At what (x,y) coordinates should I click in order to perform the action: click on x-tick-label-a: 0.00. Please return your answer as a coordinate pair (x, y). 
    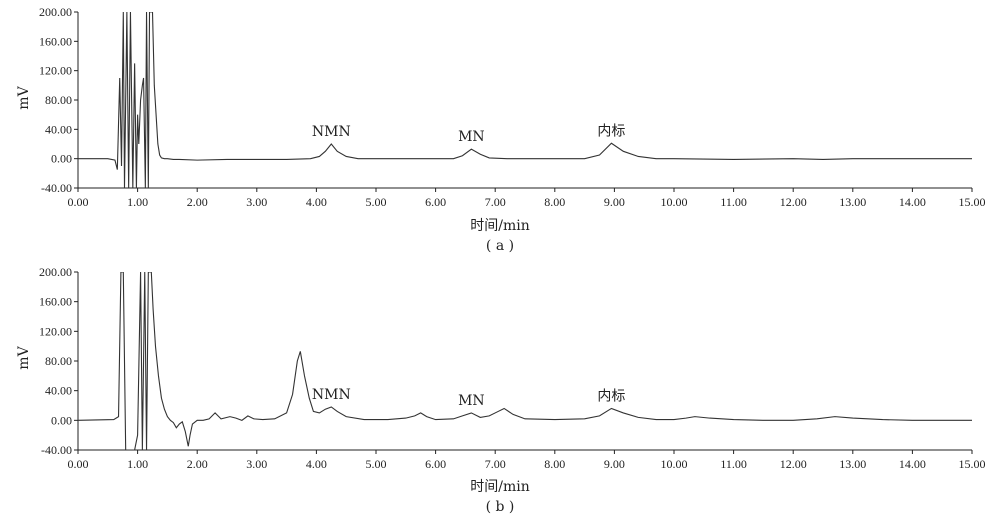
    Looking at the image, I should click on (78, 202).